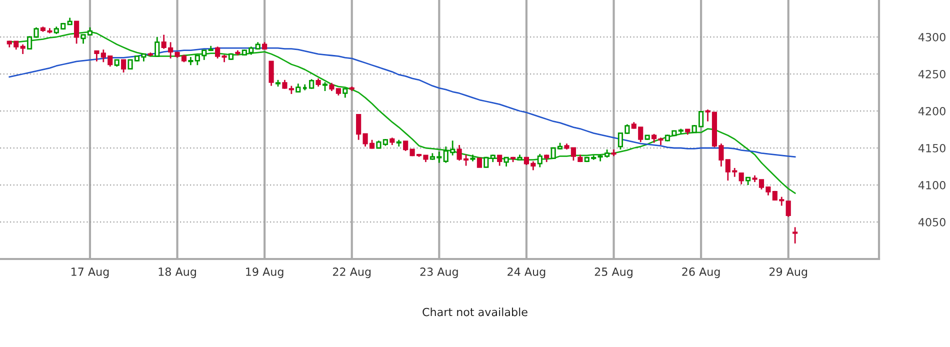  I want to click on x-tick-label: 18 Aug, so click(177, 273).